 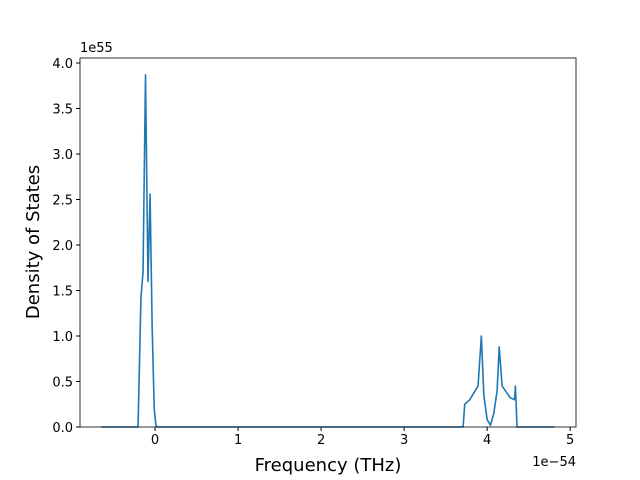 What do you see at coordinates (404, 440) in the screenshot?
I see `x-tick-label: 3` at bounding box center [404, 440].